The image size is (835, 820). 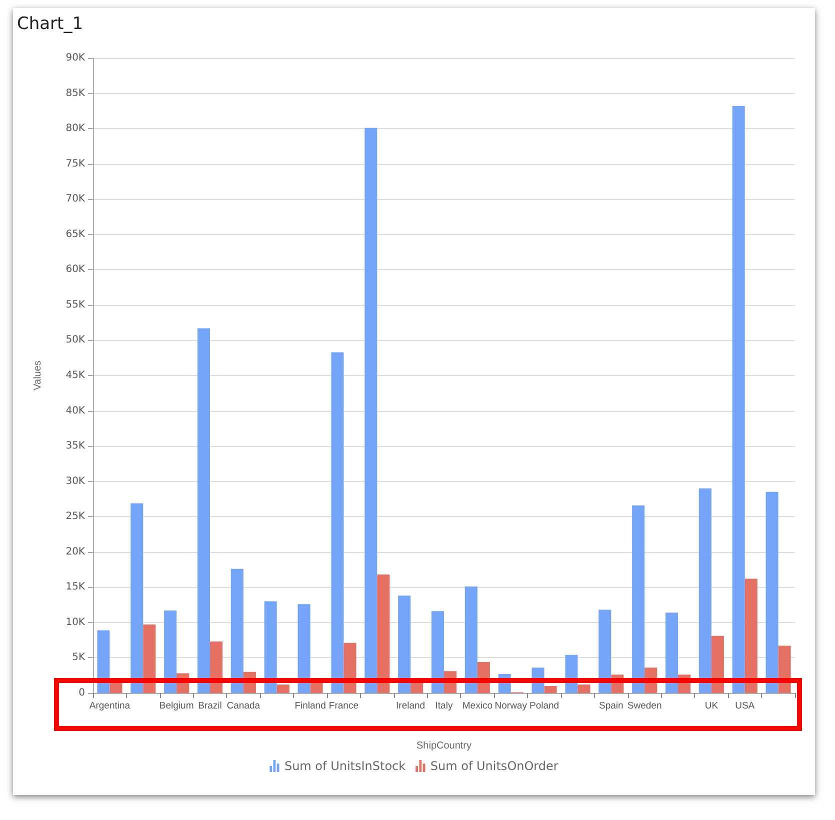 What do you see at coordinates (76, 481) in the screenshot?
I see `y-tick-label: 30K` at bounding box center [76, 481].